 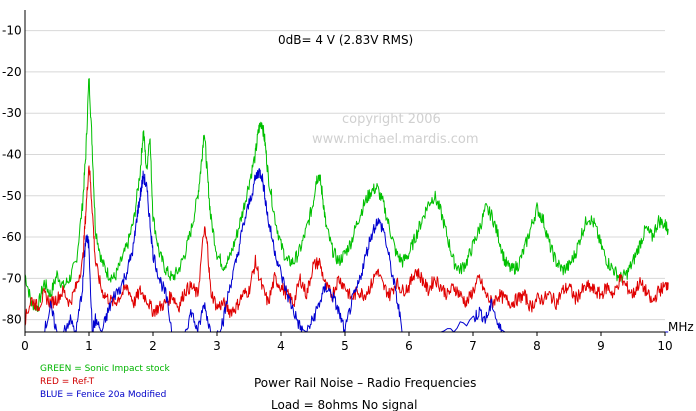 I want to click on x-tick-label: 9, so click(x=601, y=346).